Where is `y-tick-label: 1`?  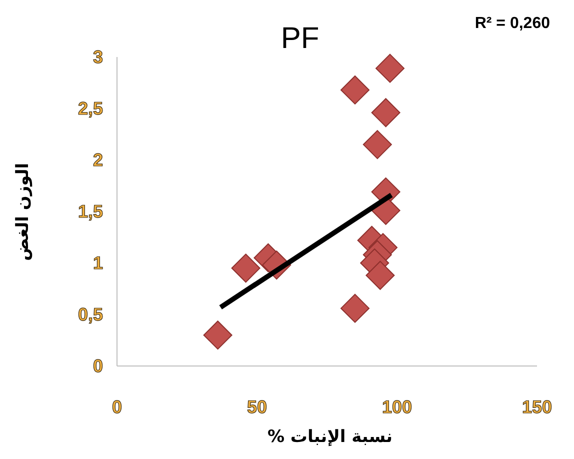 y-tick-label: 1 is located at coordinates (97, 263).